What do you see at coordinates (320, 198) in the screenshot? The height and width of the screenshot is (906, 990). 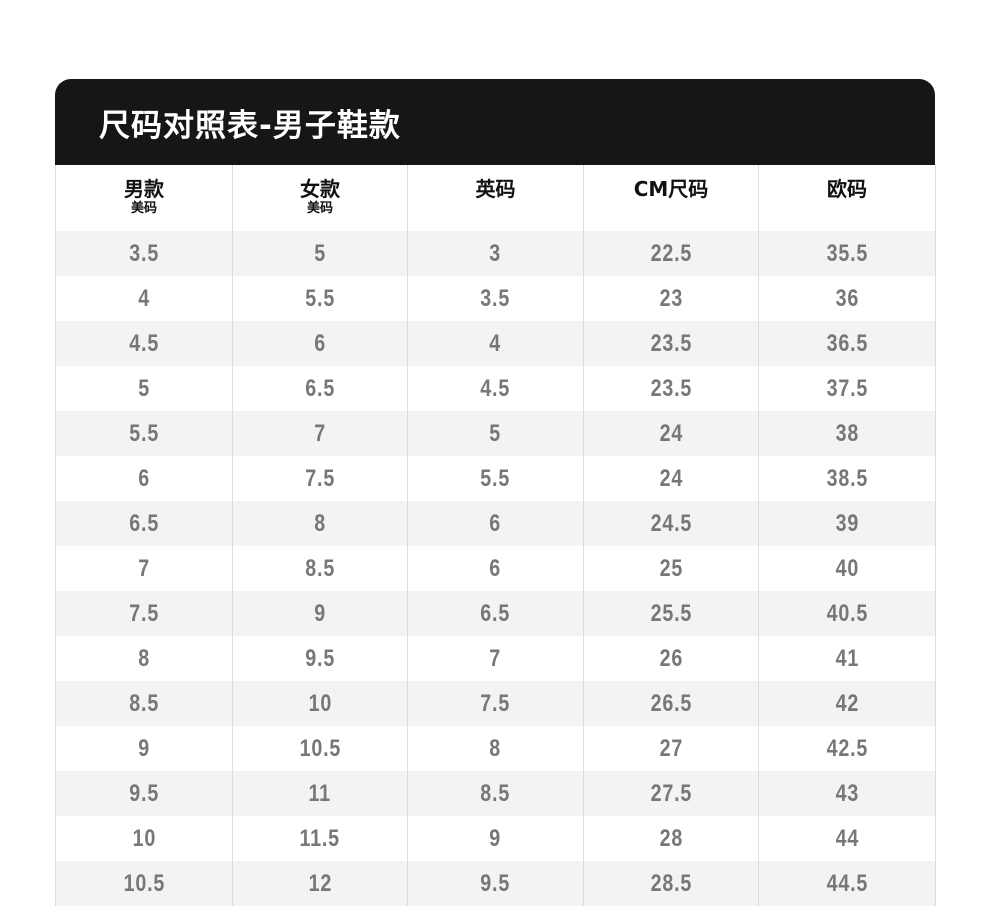 I see `column-header: 女款 美码` at bounding box center [320, 198].